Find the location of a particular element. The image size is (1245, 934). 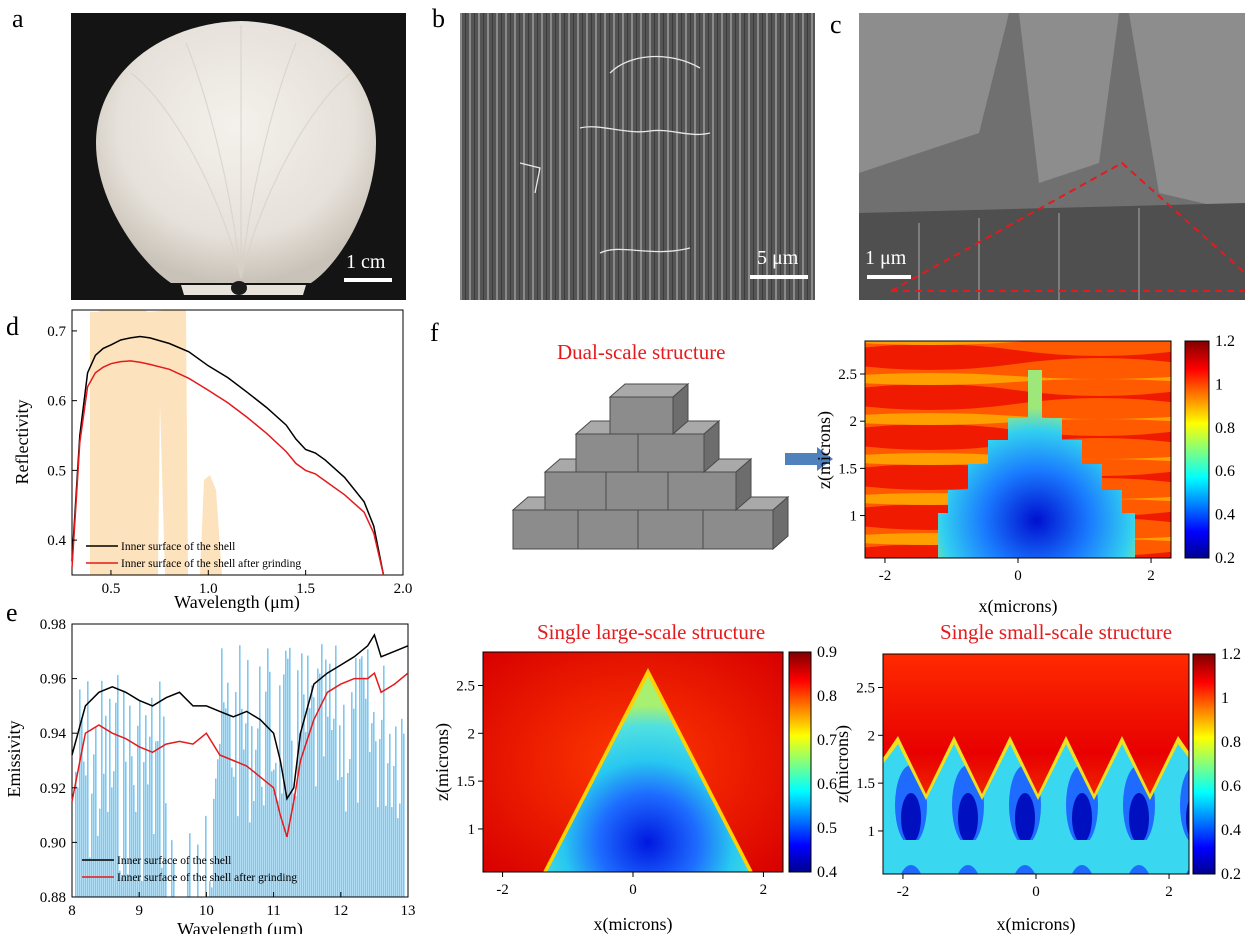

colorbar-tick-label: 0.2 is located at coordinates (1225, 558).